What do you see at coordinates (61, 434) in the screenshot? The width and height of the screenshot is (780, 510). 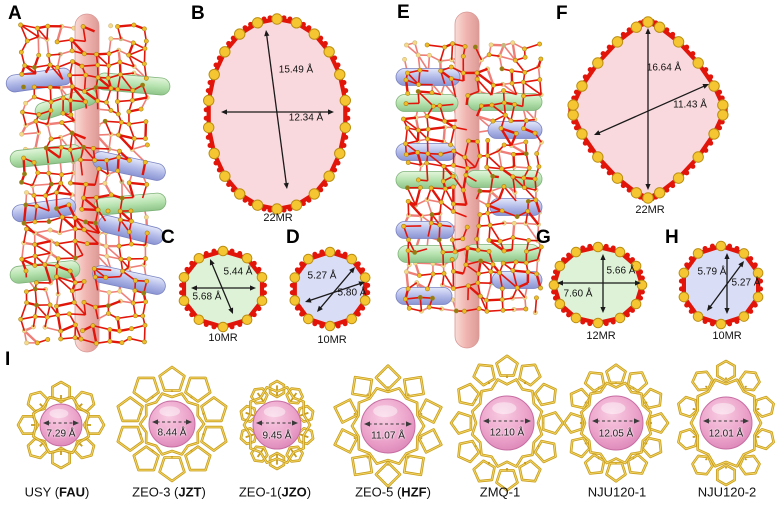 I see `pore-diameter-usy: 7.29 Å` at bounding box center [61, 434].